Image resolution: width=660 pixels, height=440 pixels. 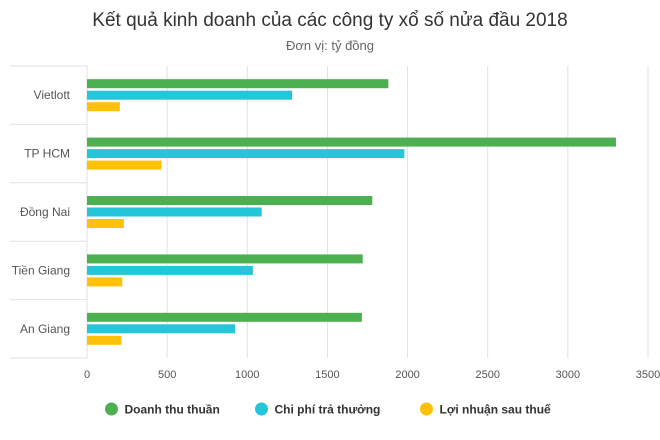 What do you see at coordinates (47, 154) in the screenshot?
I see `category-label: TP HCM` at bounding box center [47, 154].